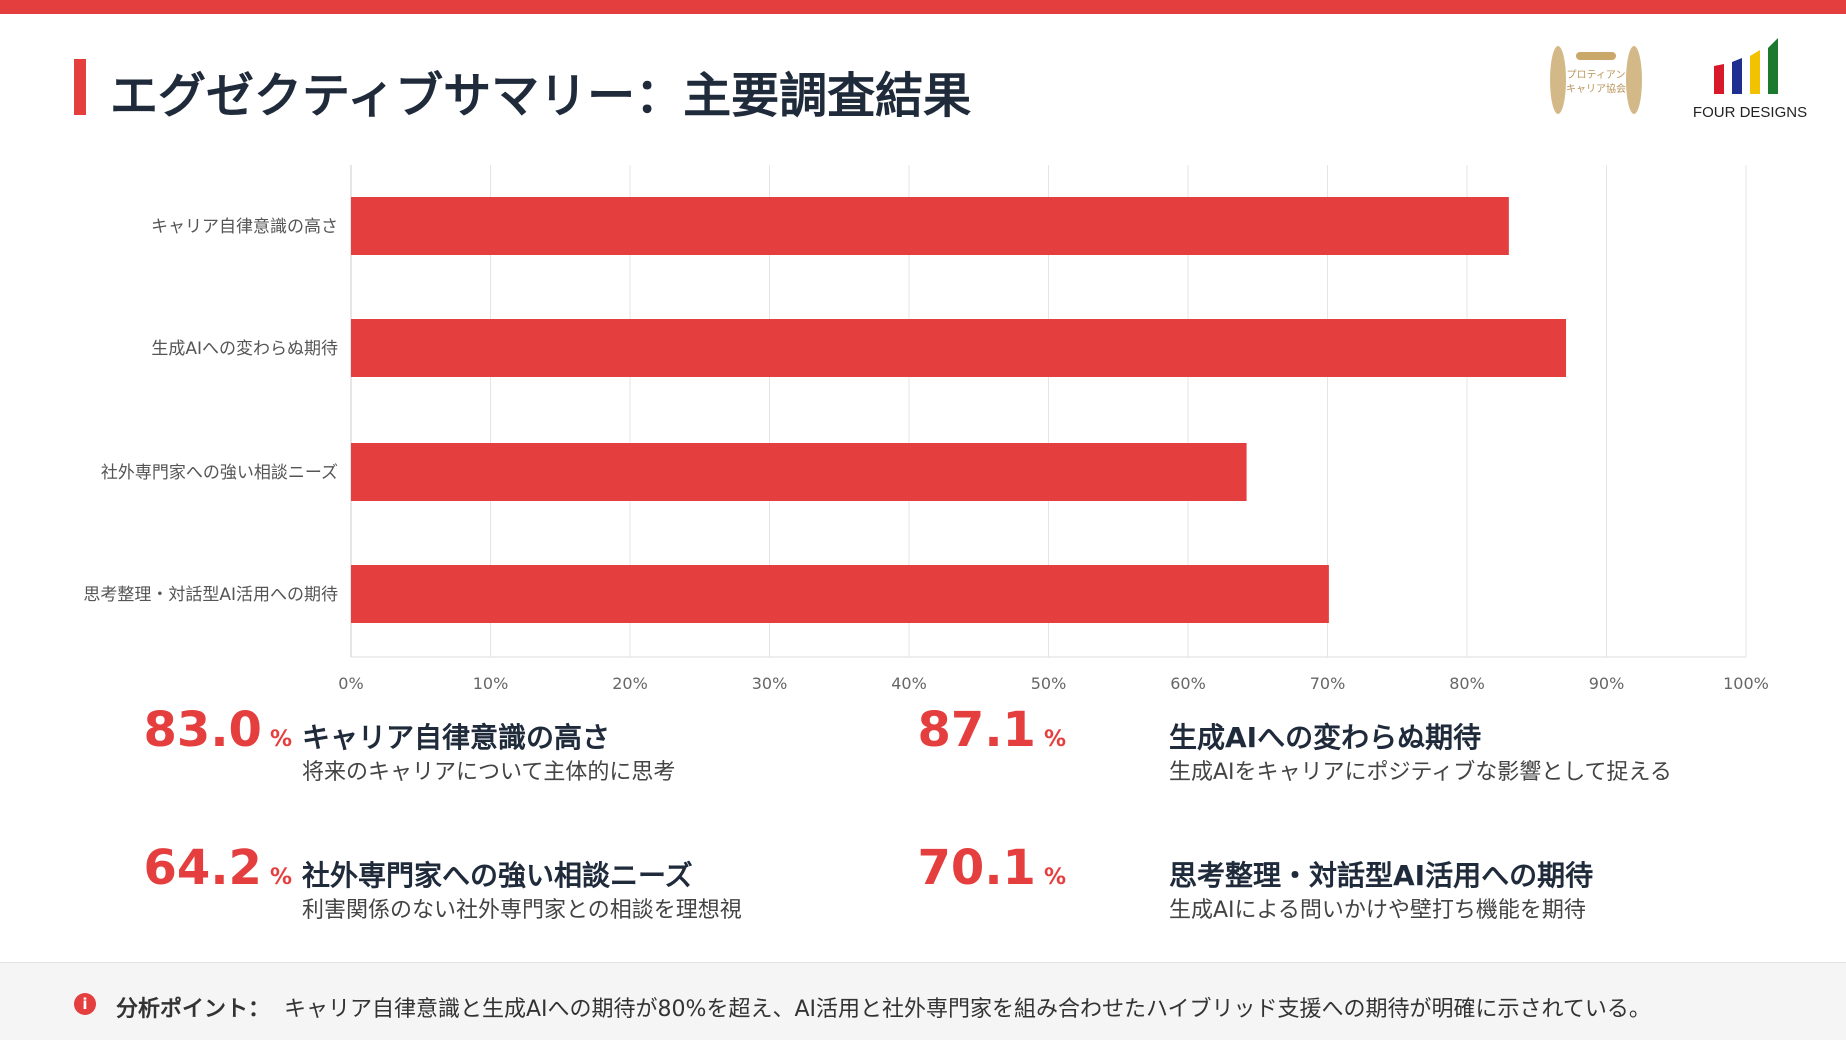  Describe the element at coordinates (1188, 683) in the screenshot. I see `x-tick-label: 60%` at that location.